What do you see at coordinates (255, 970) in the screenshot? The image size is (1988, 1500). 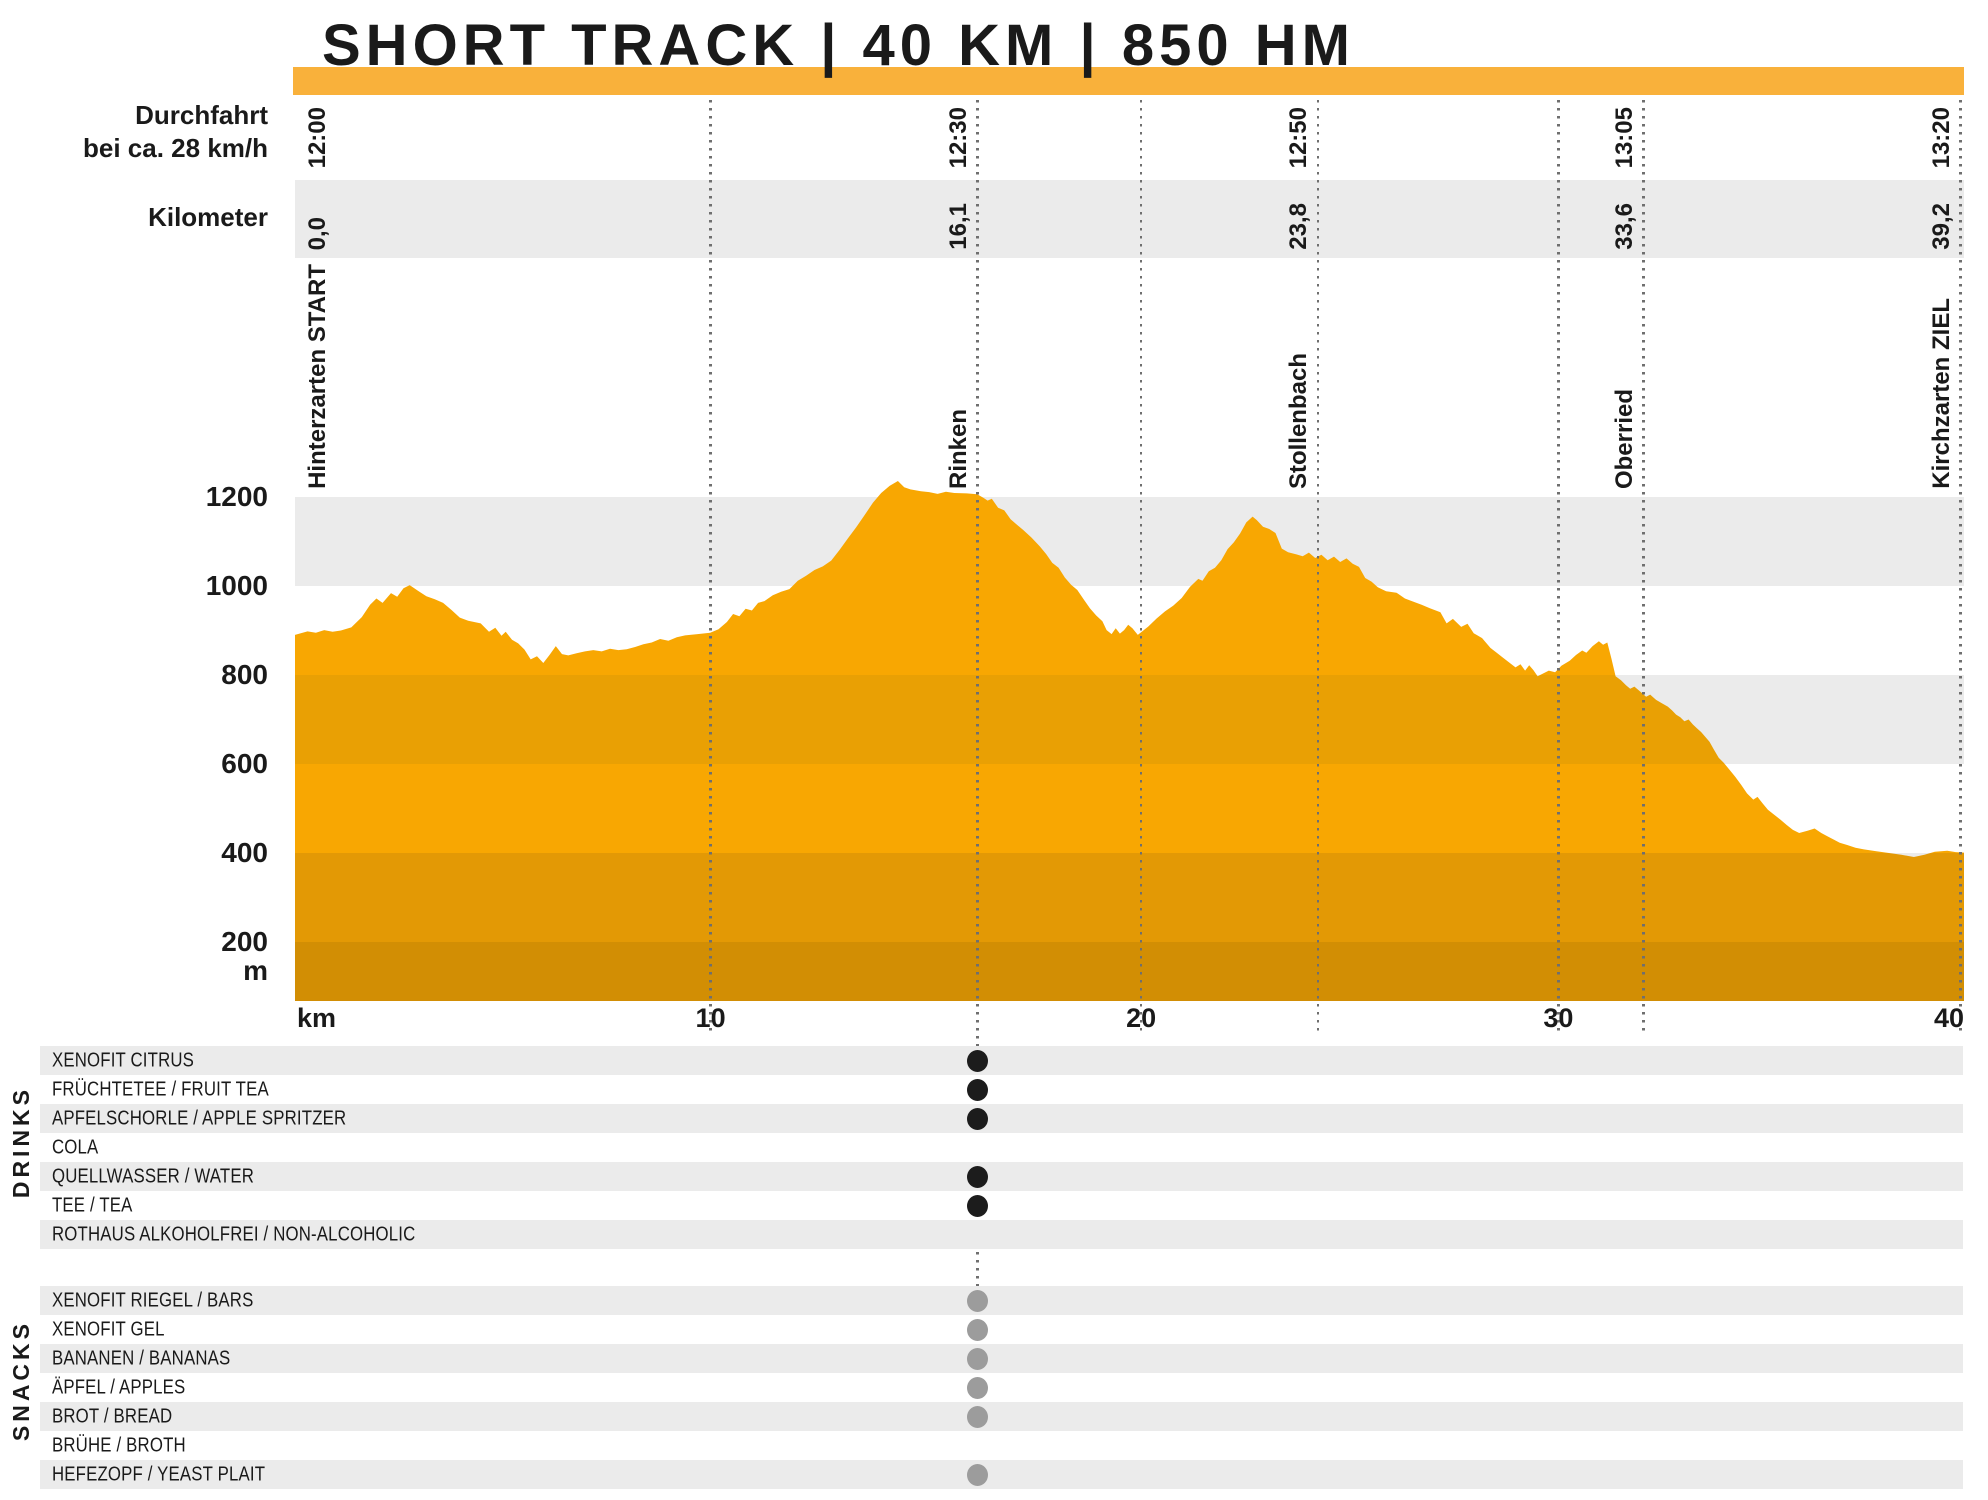 I see `y-axis-unit-label: m` at bounding box center [255, 970].